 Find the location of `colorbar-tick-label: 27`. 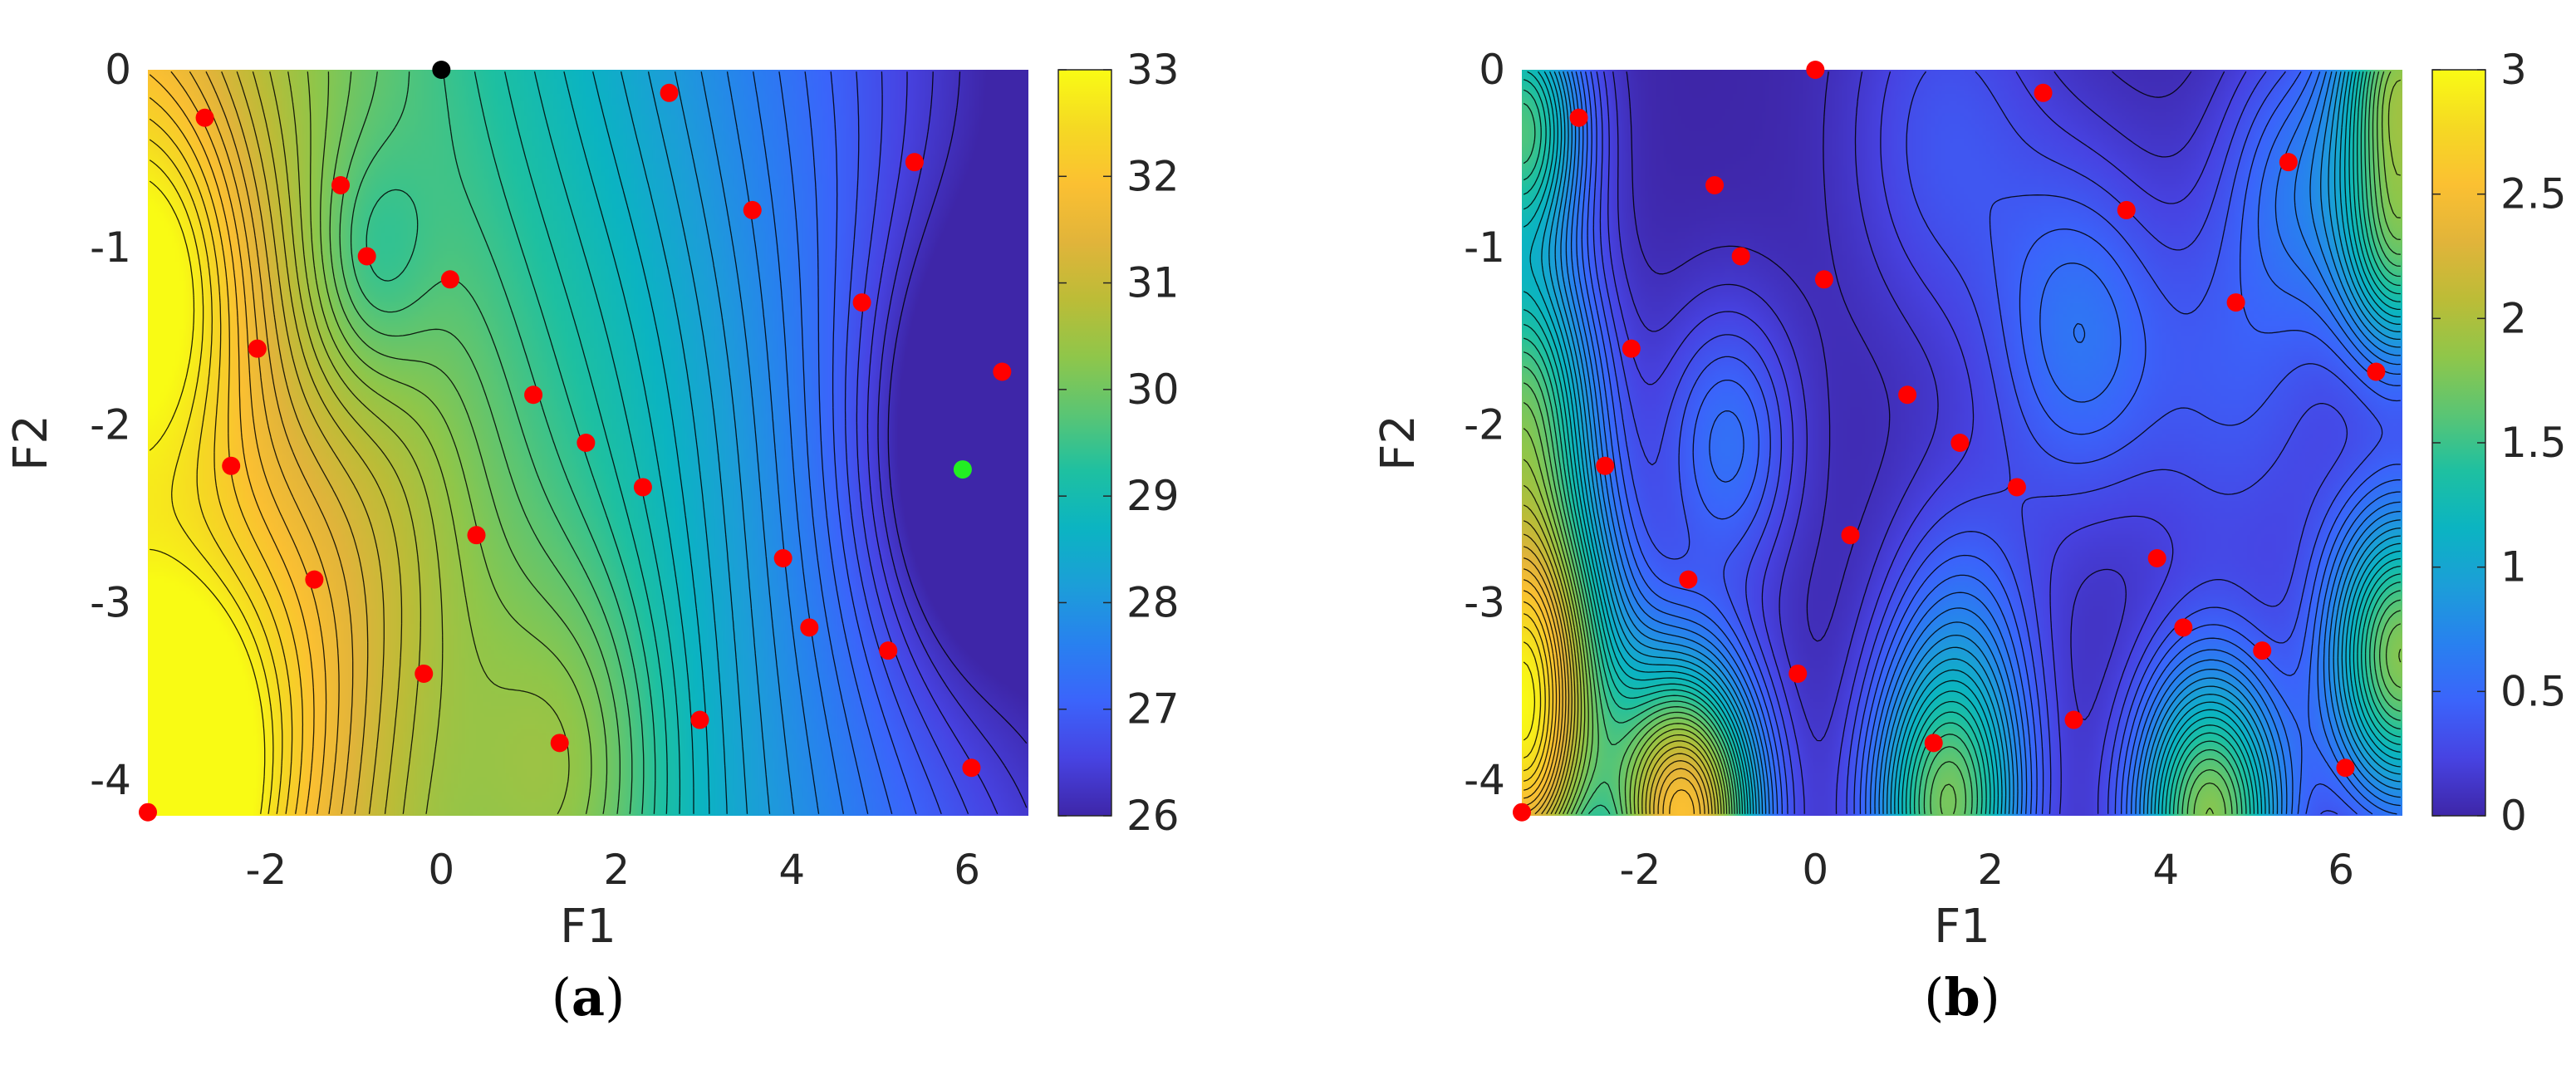

colorbar-tick-label: 27 is located at coordinates (1153, 709).